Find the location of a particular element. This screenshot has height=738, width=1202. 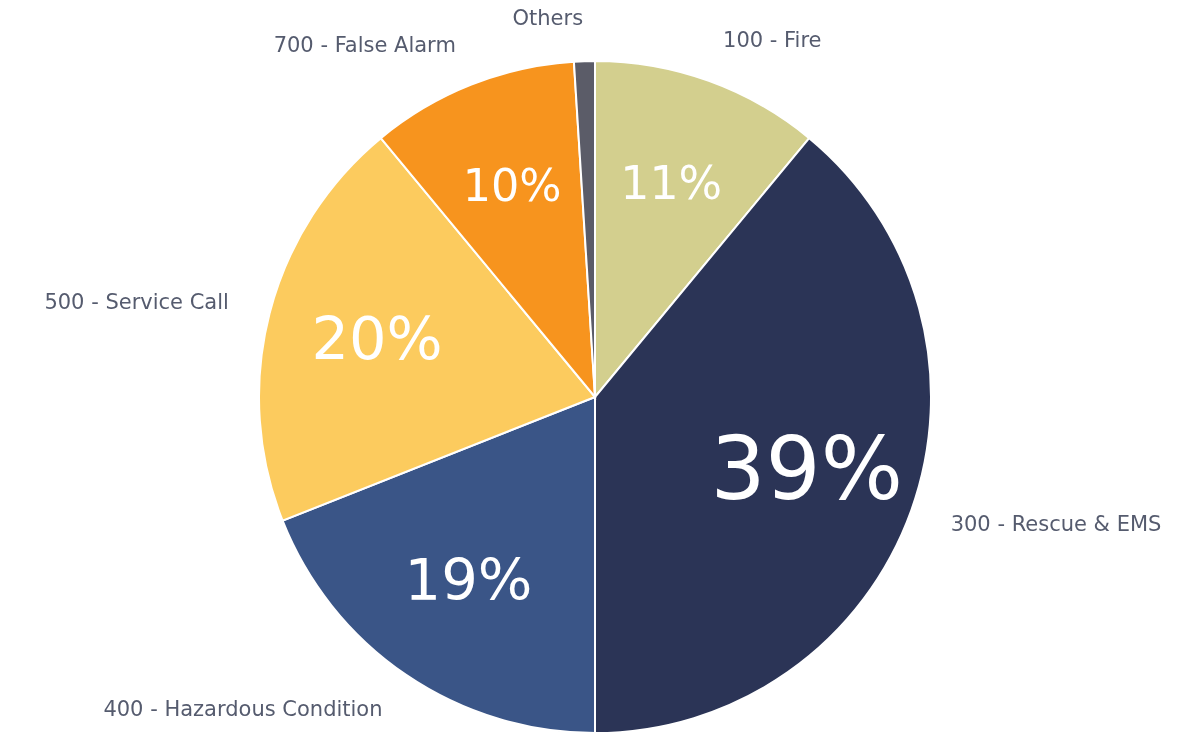

slice-label: Others is located at coordinates (548, 18).